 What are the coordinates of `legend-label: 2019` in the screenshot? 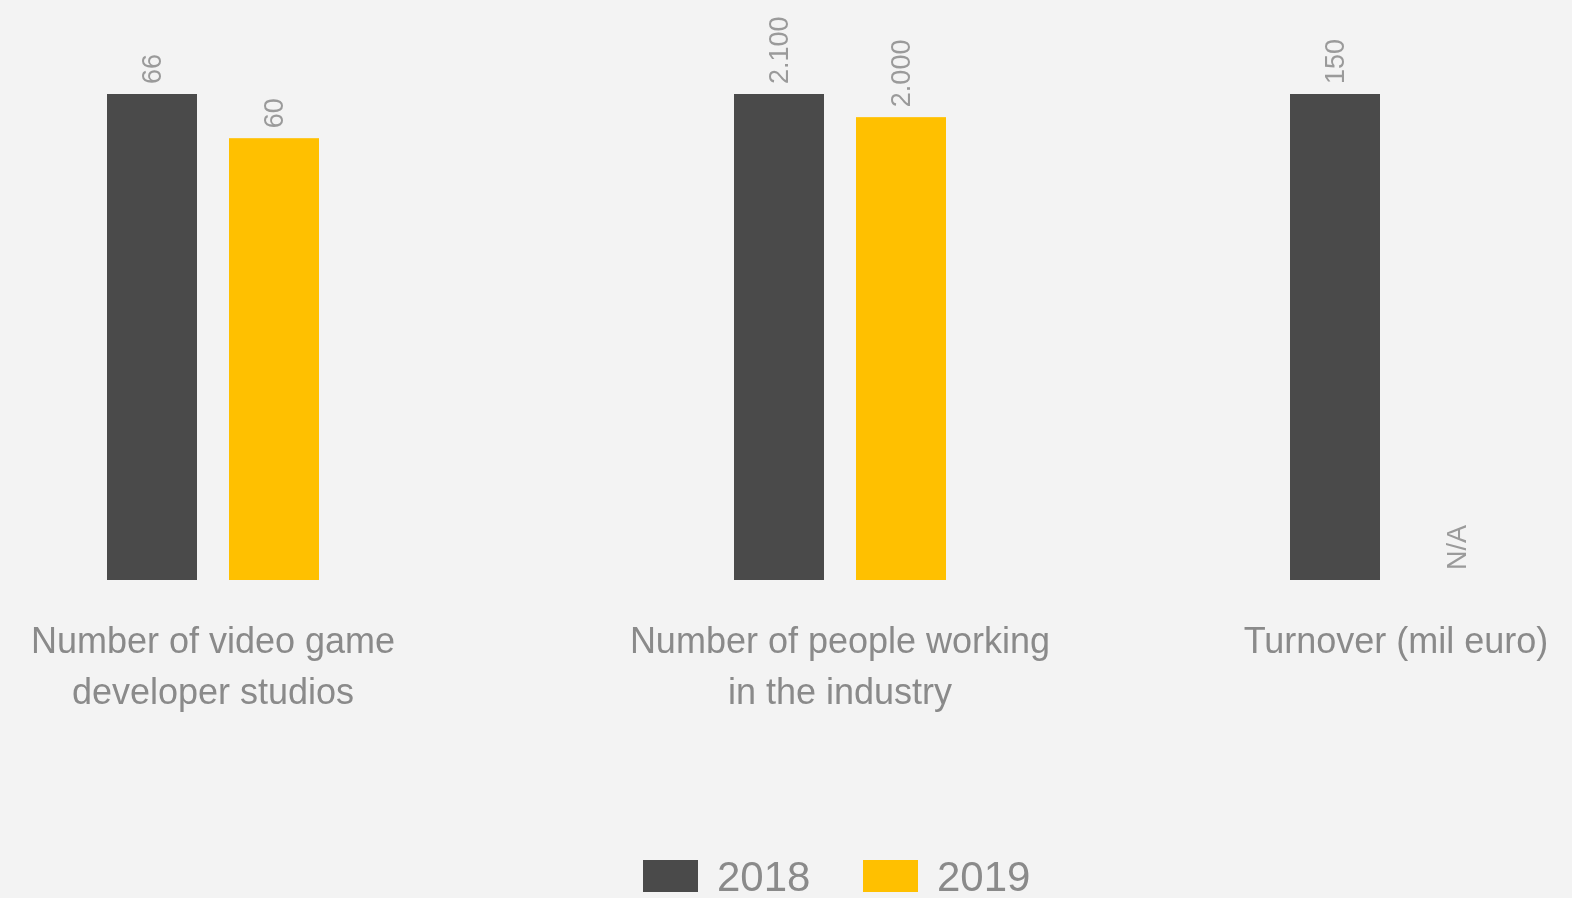 It's located at (984, 875).